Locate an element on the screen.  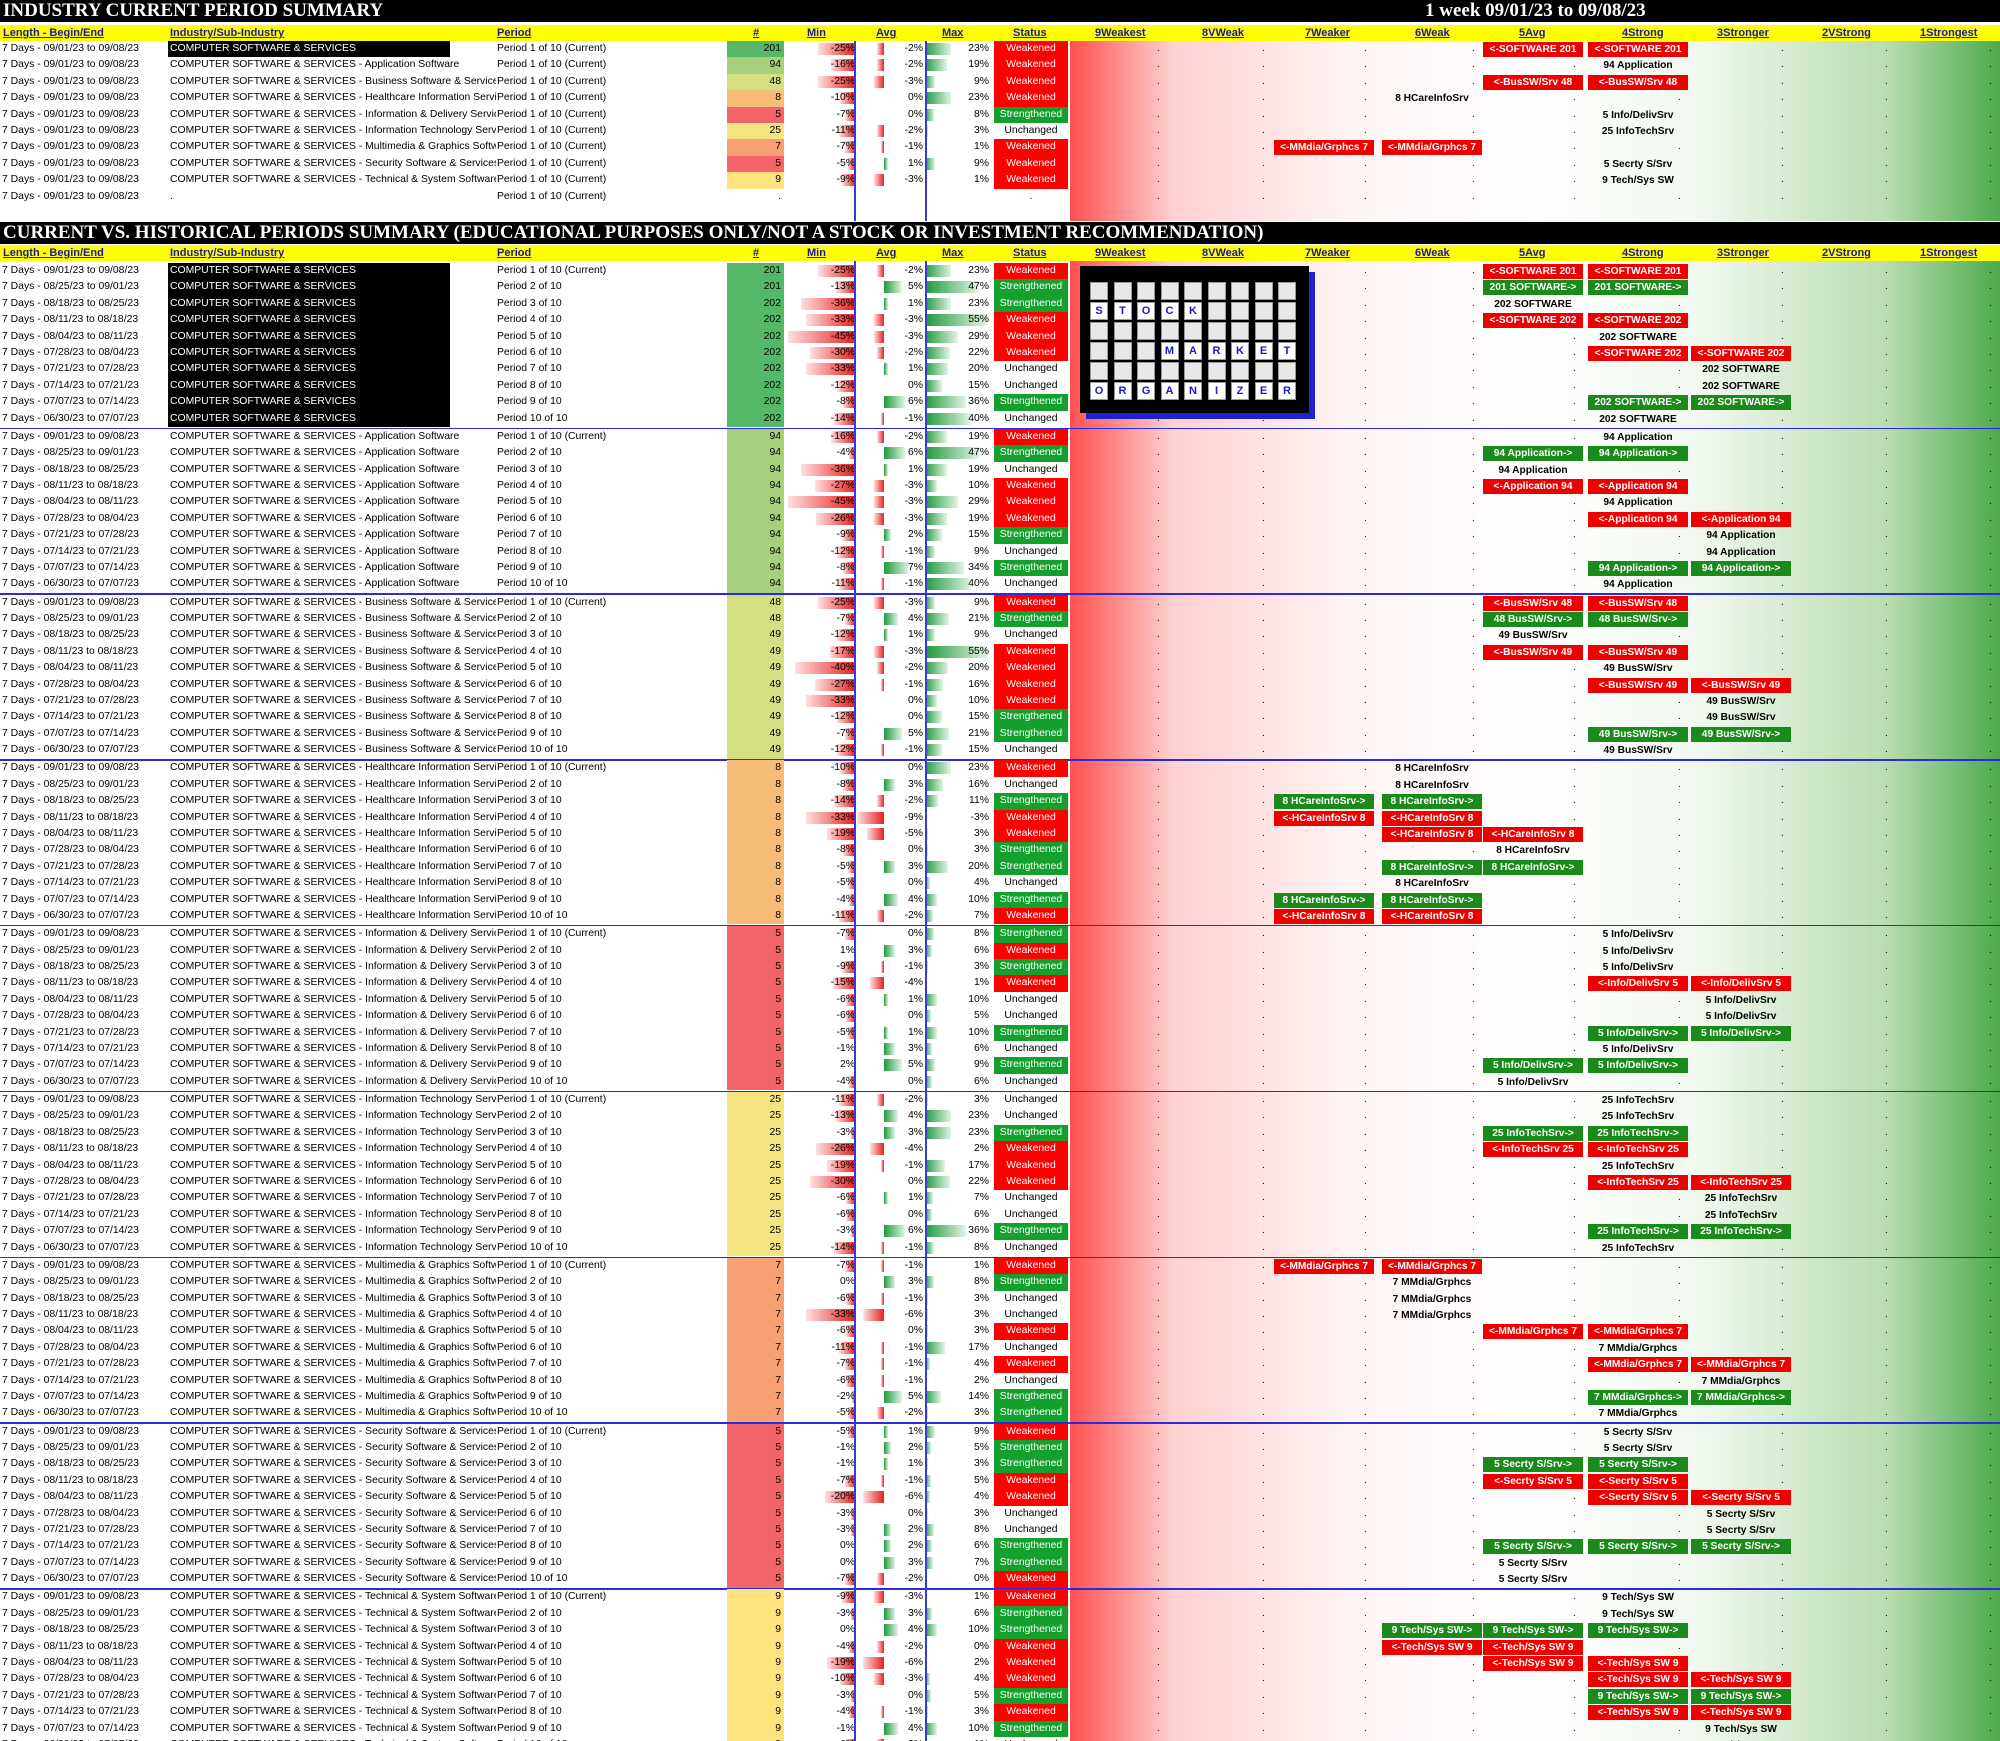
hdr-length: Length - Begin/End is located at coordinates (53, 33).